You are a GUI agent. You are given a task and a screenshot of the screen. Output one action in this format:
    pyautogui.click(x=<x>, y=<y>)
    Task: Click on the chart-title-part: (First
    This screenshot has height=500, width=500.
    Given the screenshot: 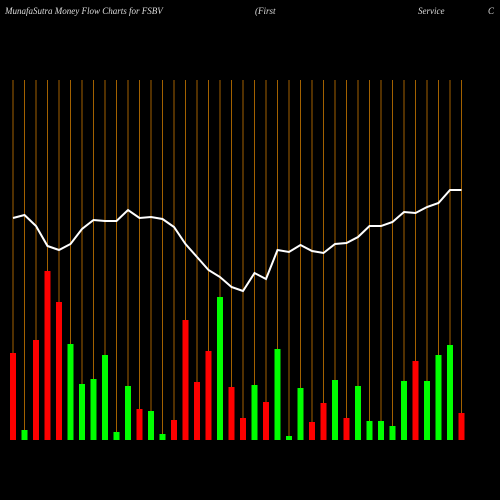 What is the action you would take?
    pyautogui.click(x=265, y=11)
    